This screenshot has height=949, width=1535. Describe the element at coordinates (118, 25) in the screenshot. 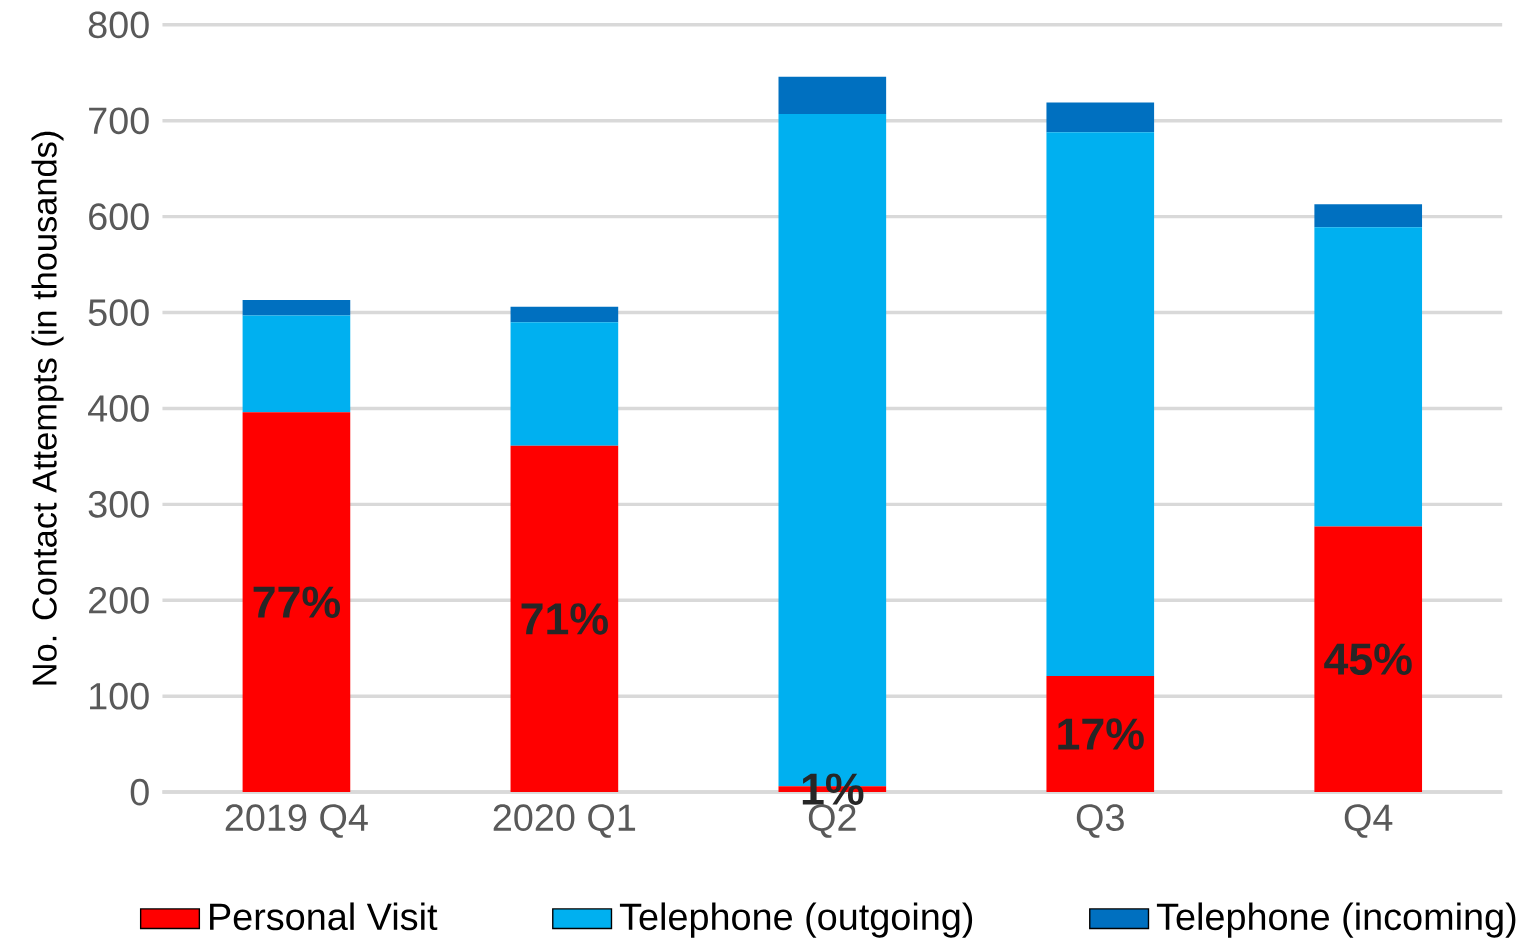

I see `y-tick-label: 800` at that location.